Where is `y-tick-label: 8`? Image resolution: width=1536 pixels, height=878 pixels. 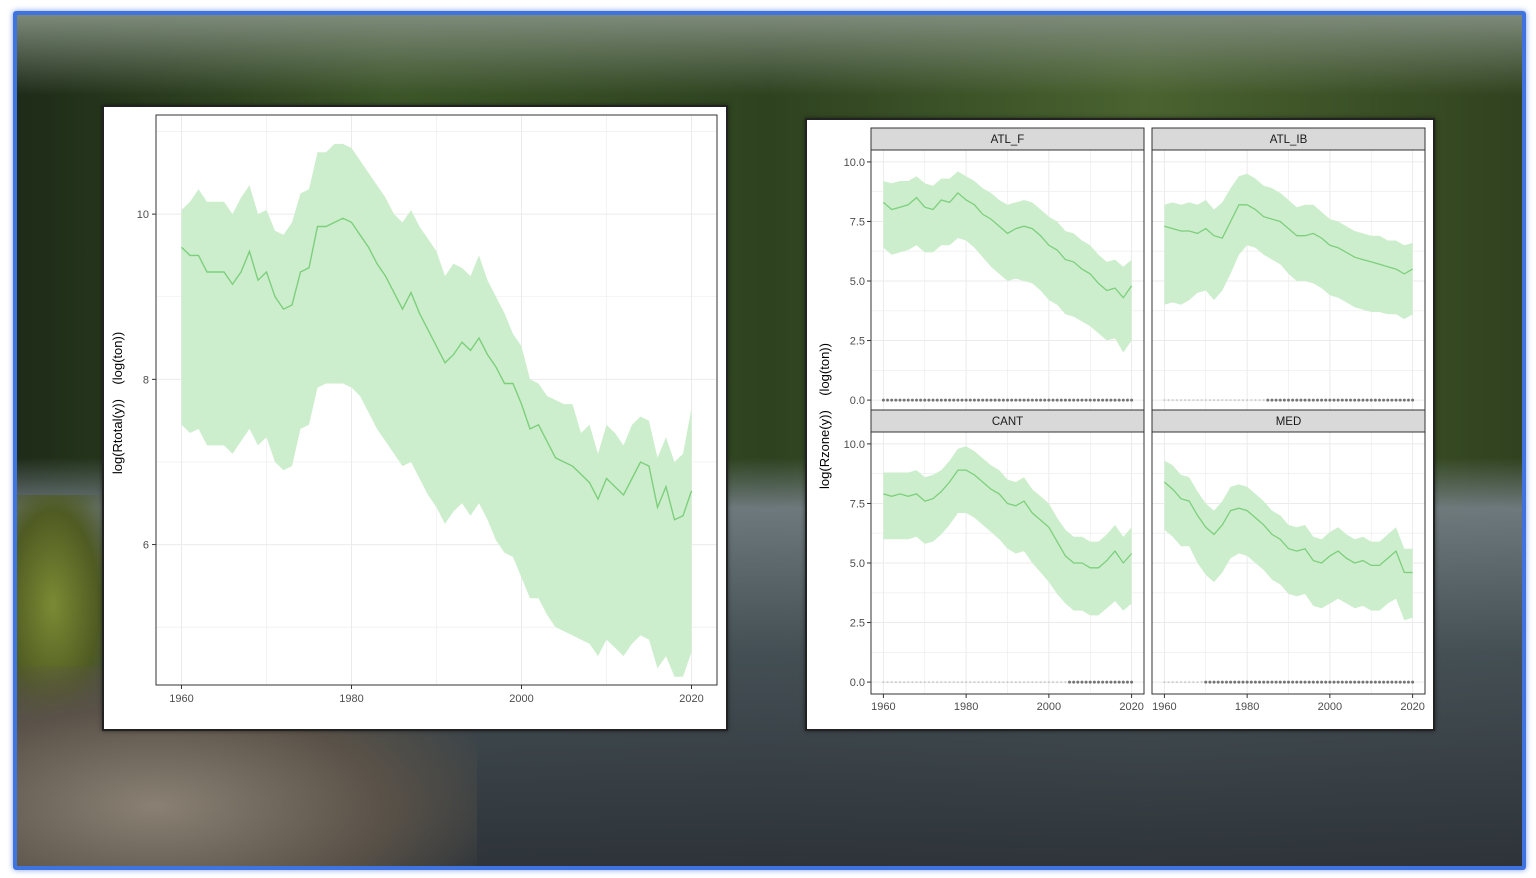
y-tick-label: 8 is located at coordinates (146, 380).